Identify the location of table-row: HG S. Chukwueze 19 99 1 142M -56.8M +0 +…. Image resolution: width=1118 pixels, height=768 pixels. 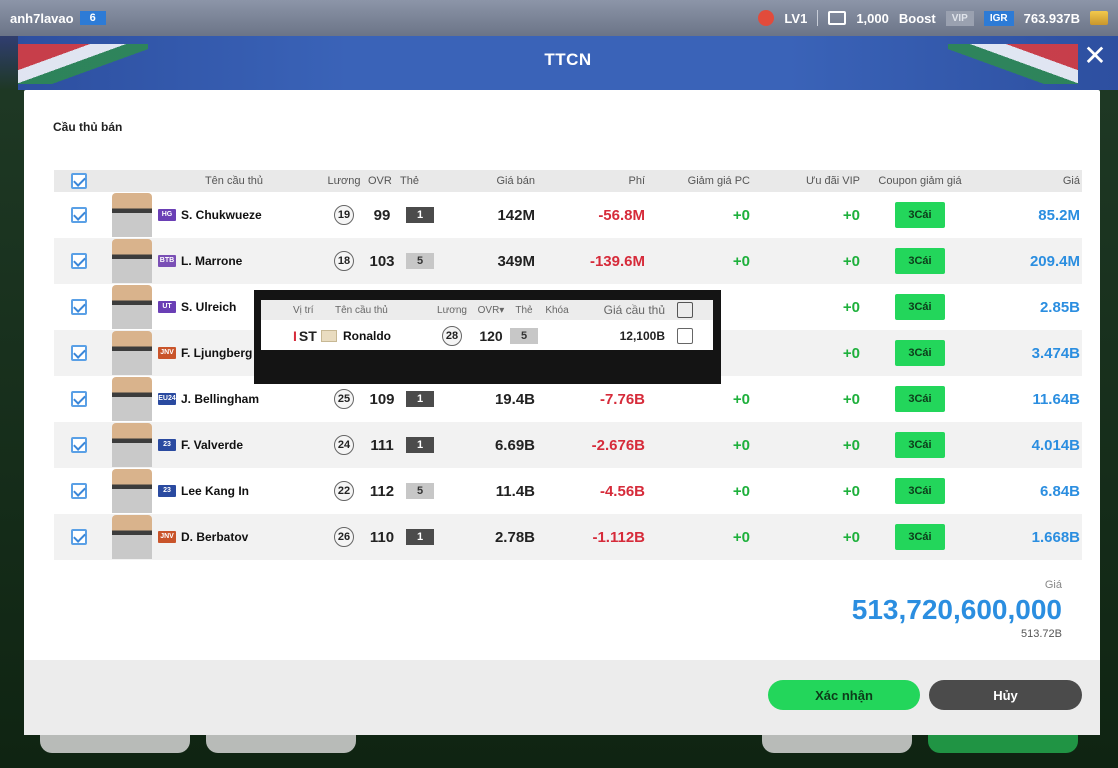
(568, 215).